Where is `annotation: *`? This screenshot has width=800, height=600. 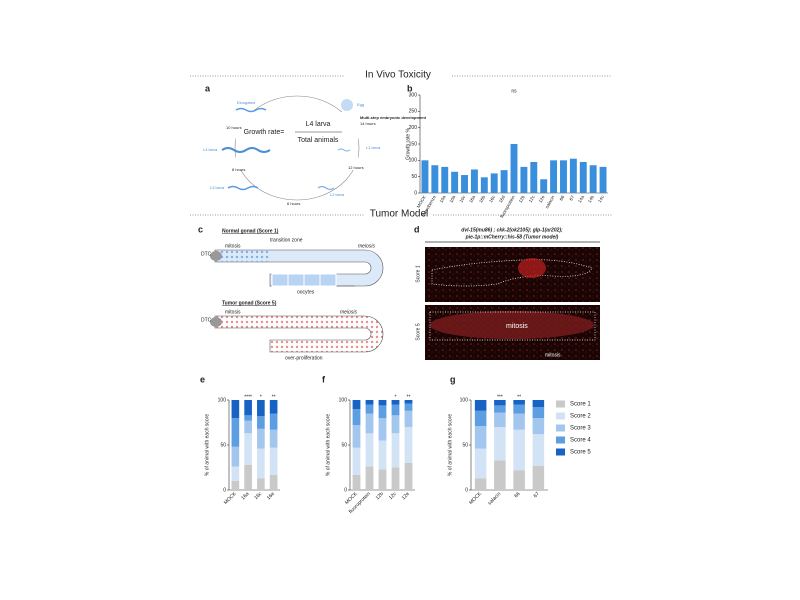
annotation: * is located at coordinates (396, 397).